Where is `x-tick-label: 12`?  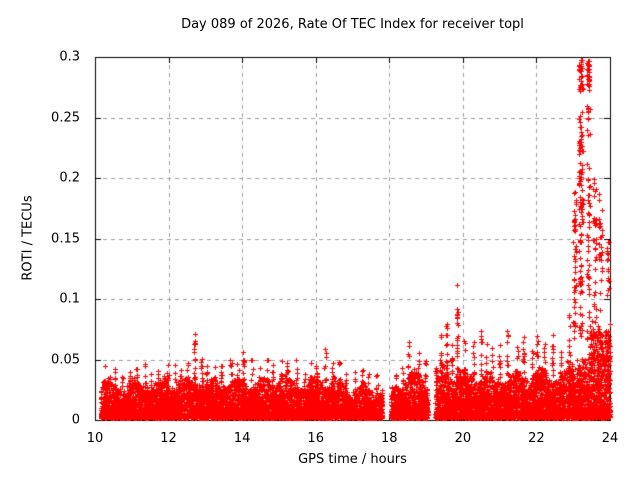 x-tick-label: 12 is located at coordinates (168, 438).